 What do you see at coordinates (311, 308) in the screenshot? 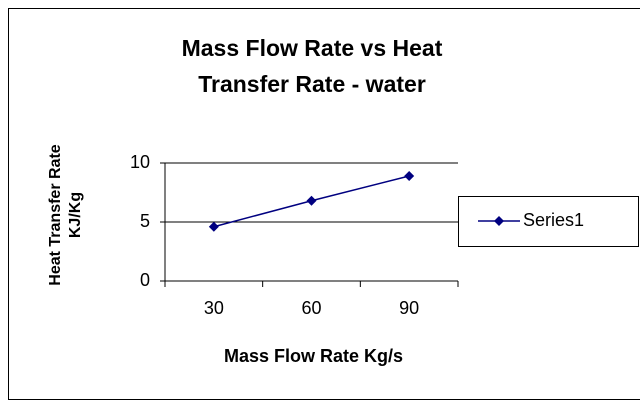
I see `x-tick-label: 60` at bounding box center [311, 308].